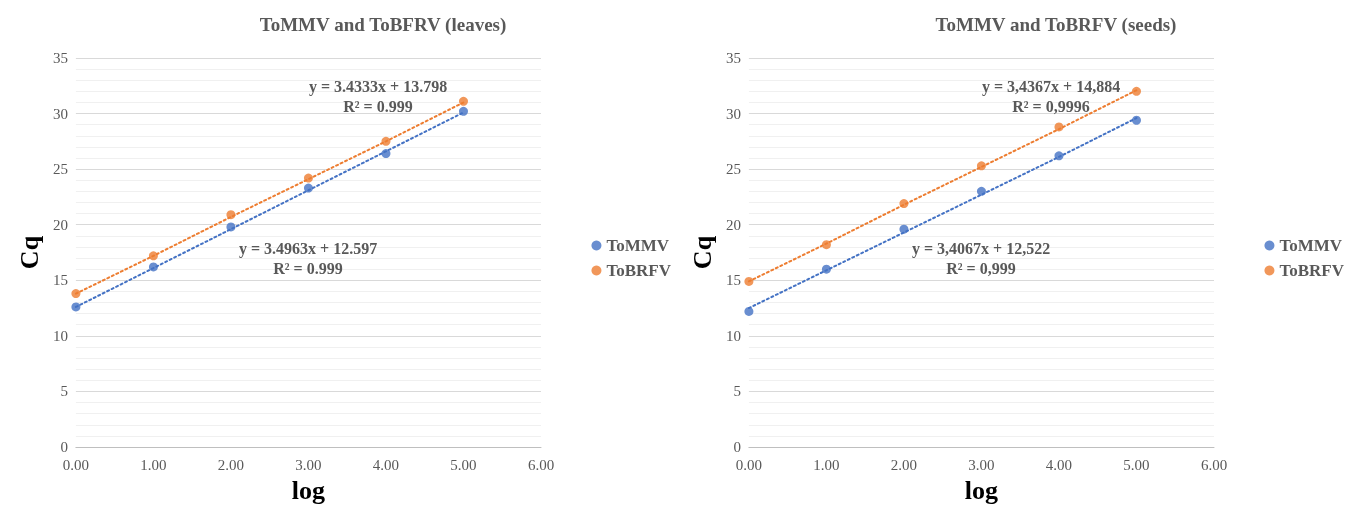 The height and width of the screenshot is (518, 1363). I want to click on chart-title: ToMMV and ToBRFV (seeds), so click(1056, 25).